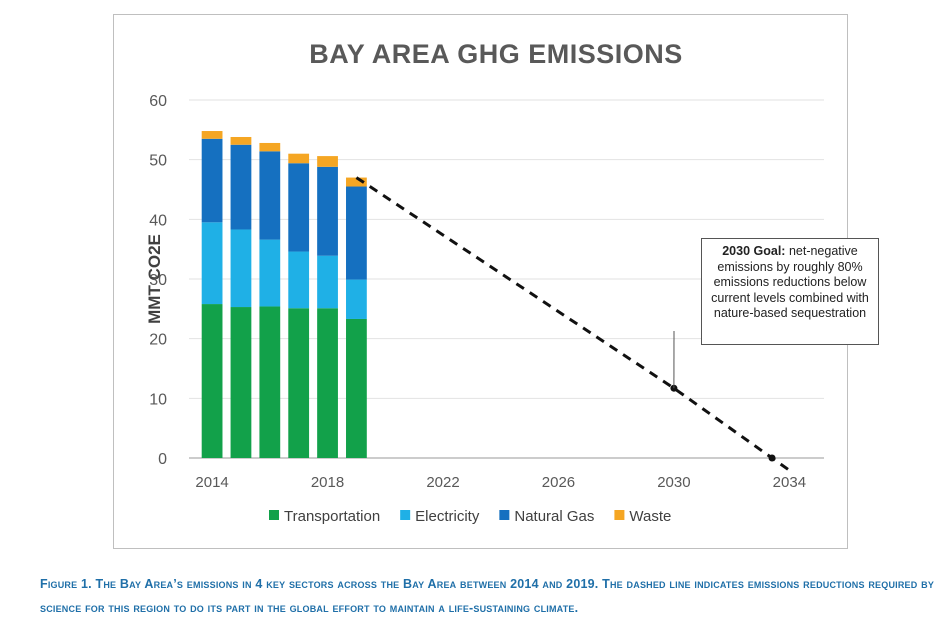 This screenshot has height=643, width=949. What do you see at coordinates (158, 280) in the screenshot?
I see `y-tick-label: 30` at bounding box center [158, 280].